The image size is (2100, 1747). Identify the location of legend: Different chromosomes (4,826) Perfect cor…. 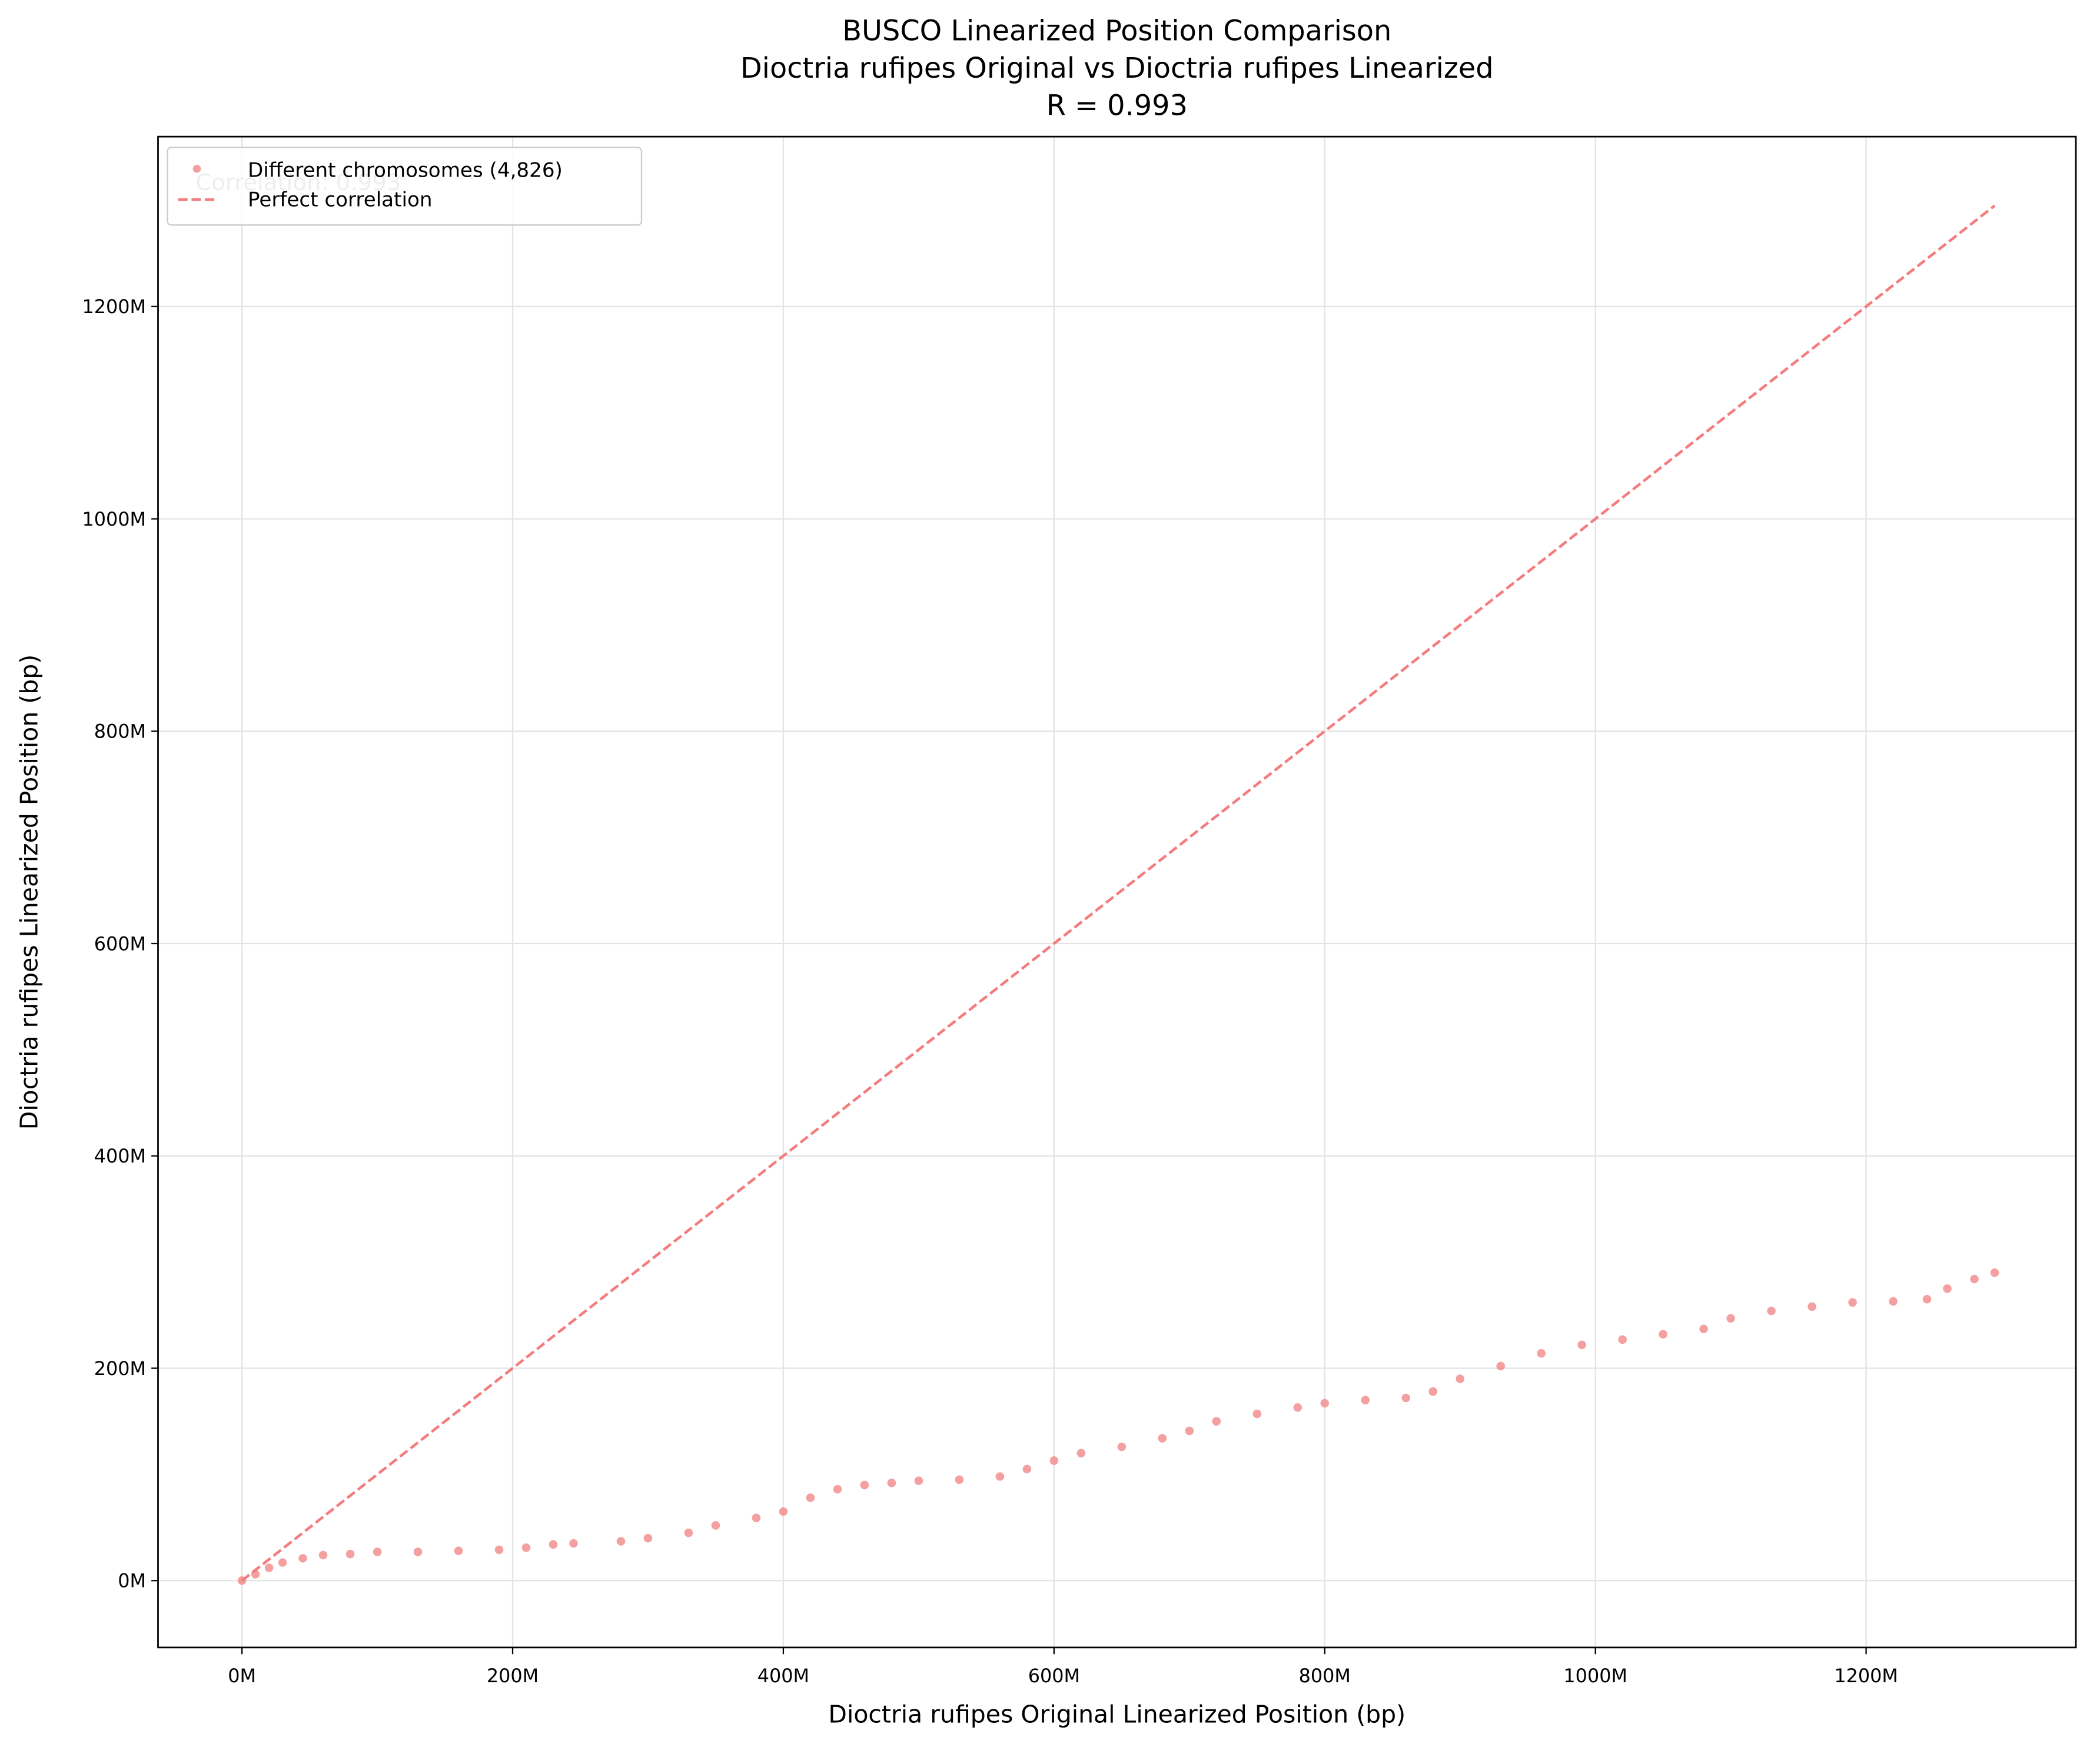
(405, 186).